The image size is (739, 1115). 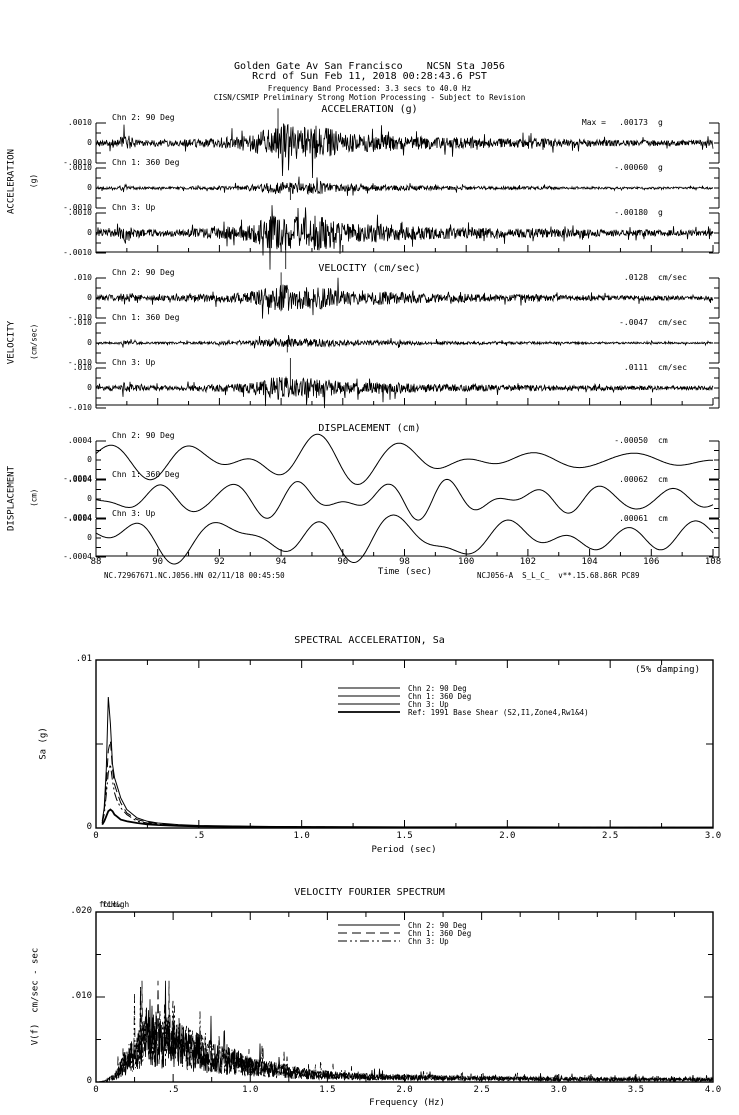 I want to click on x-tick-label: 100, so click(x=466, y=562).